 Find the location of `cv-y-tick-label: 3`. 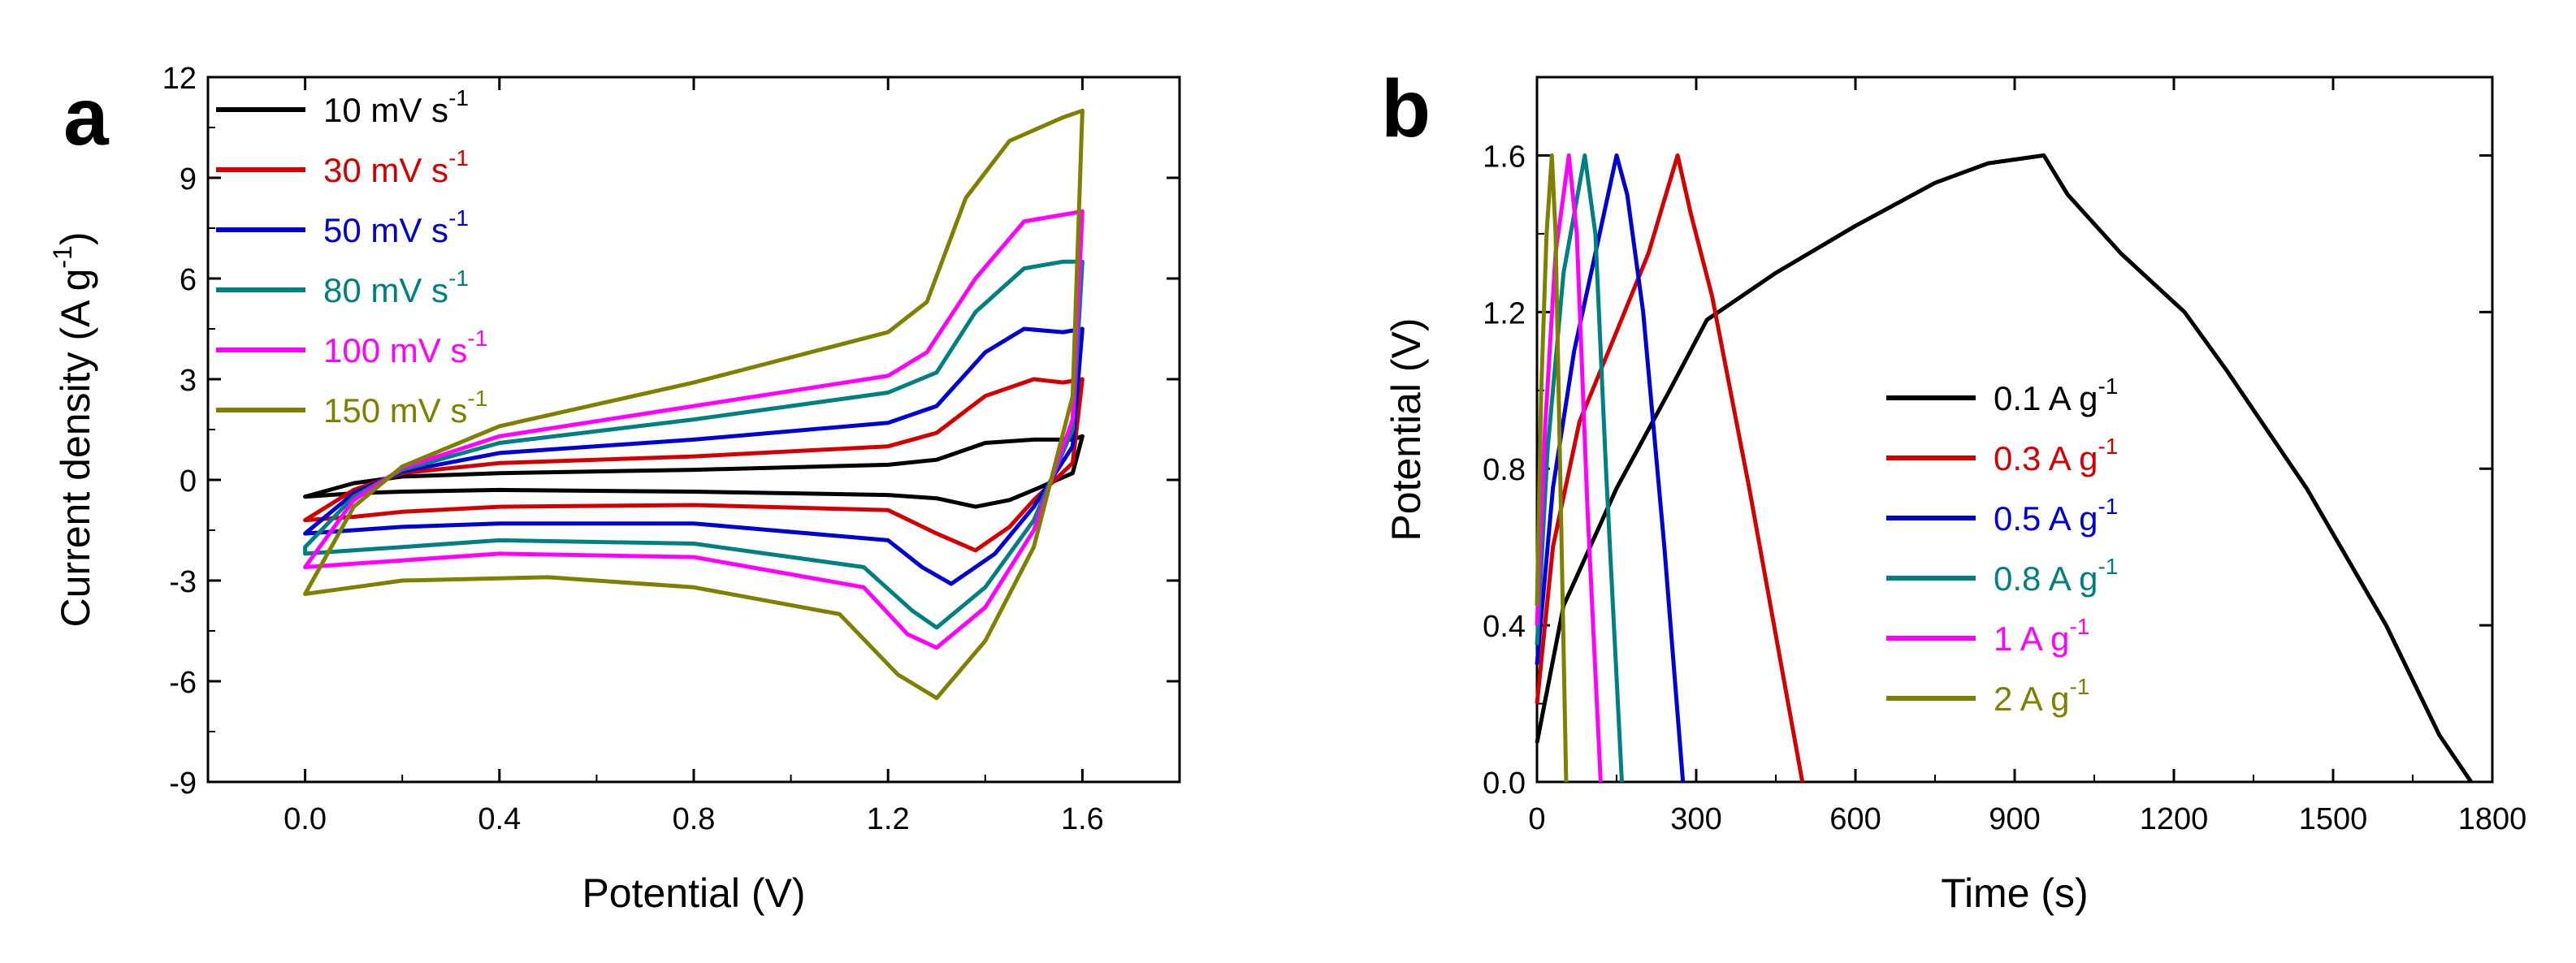

cv-y-tick-label: 3 is located at coordinates (188, 381).